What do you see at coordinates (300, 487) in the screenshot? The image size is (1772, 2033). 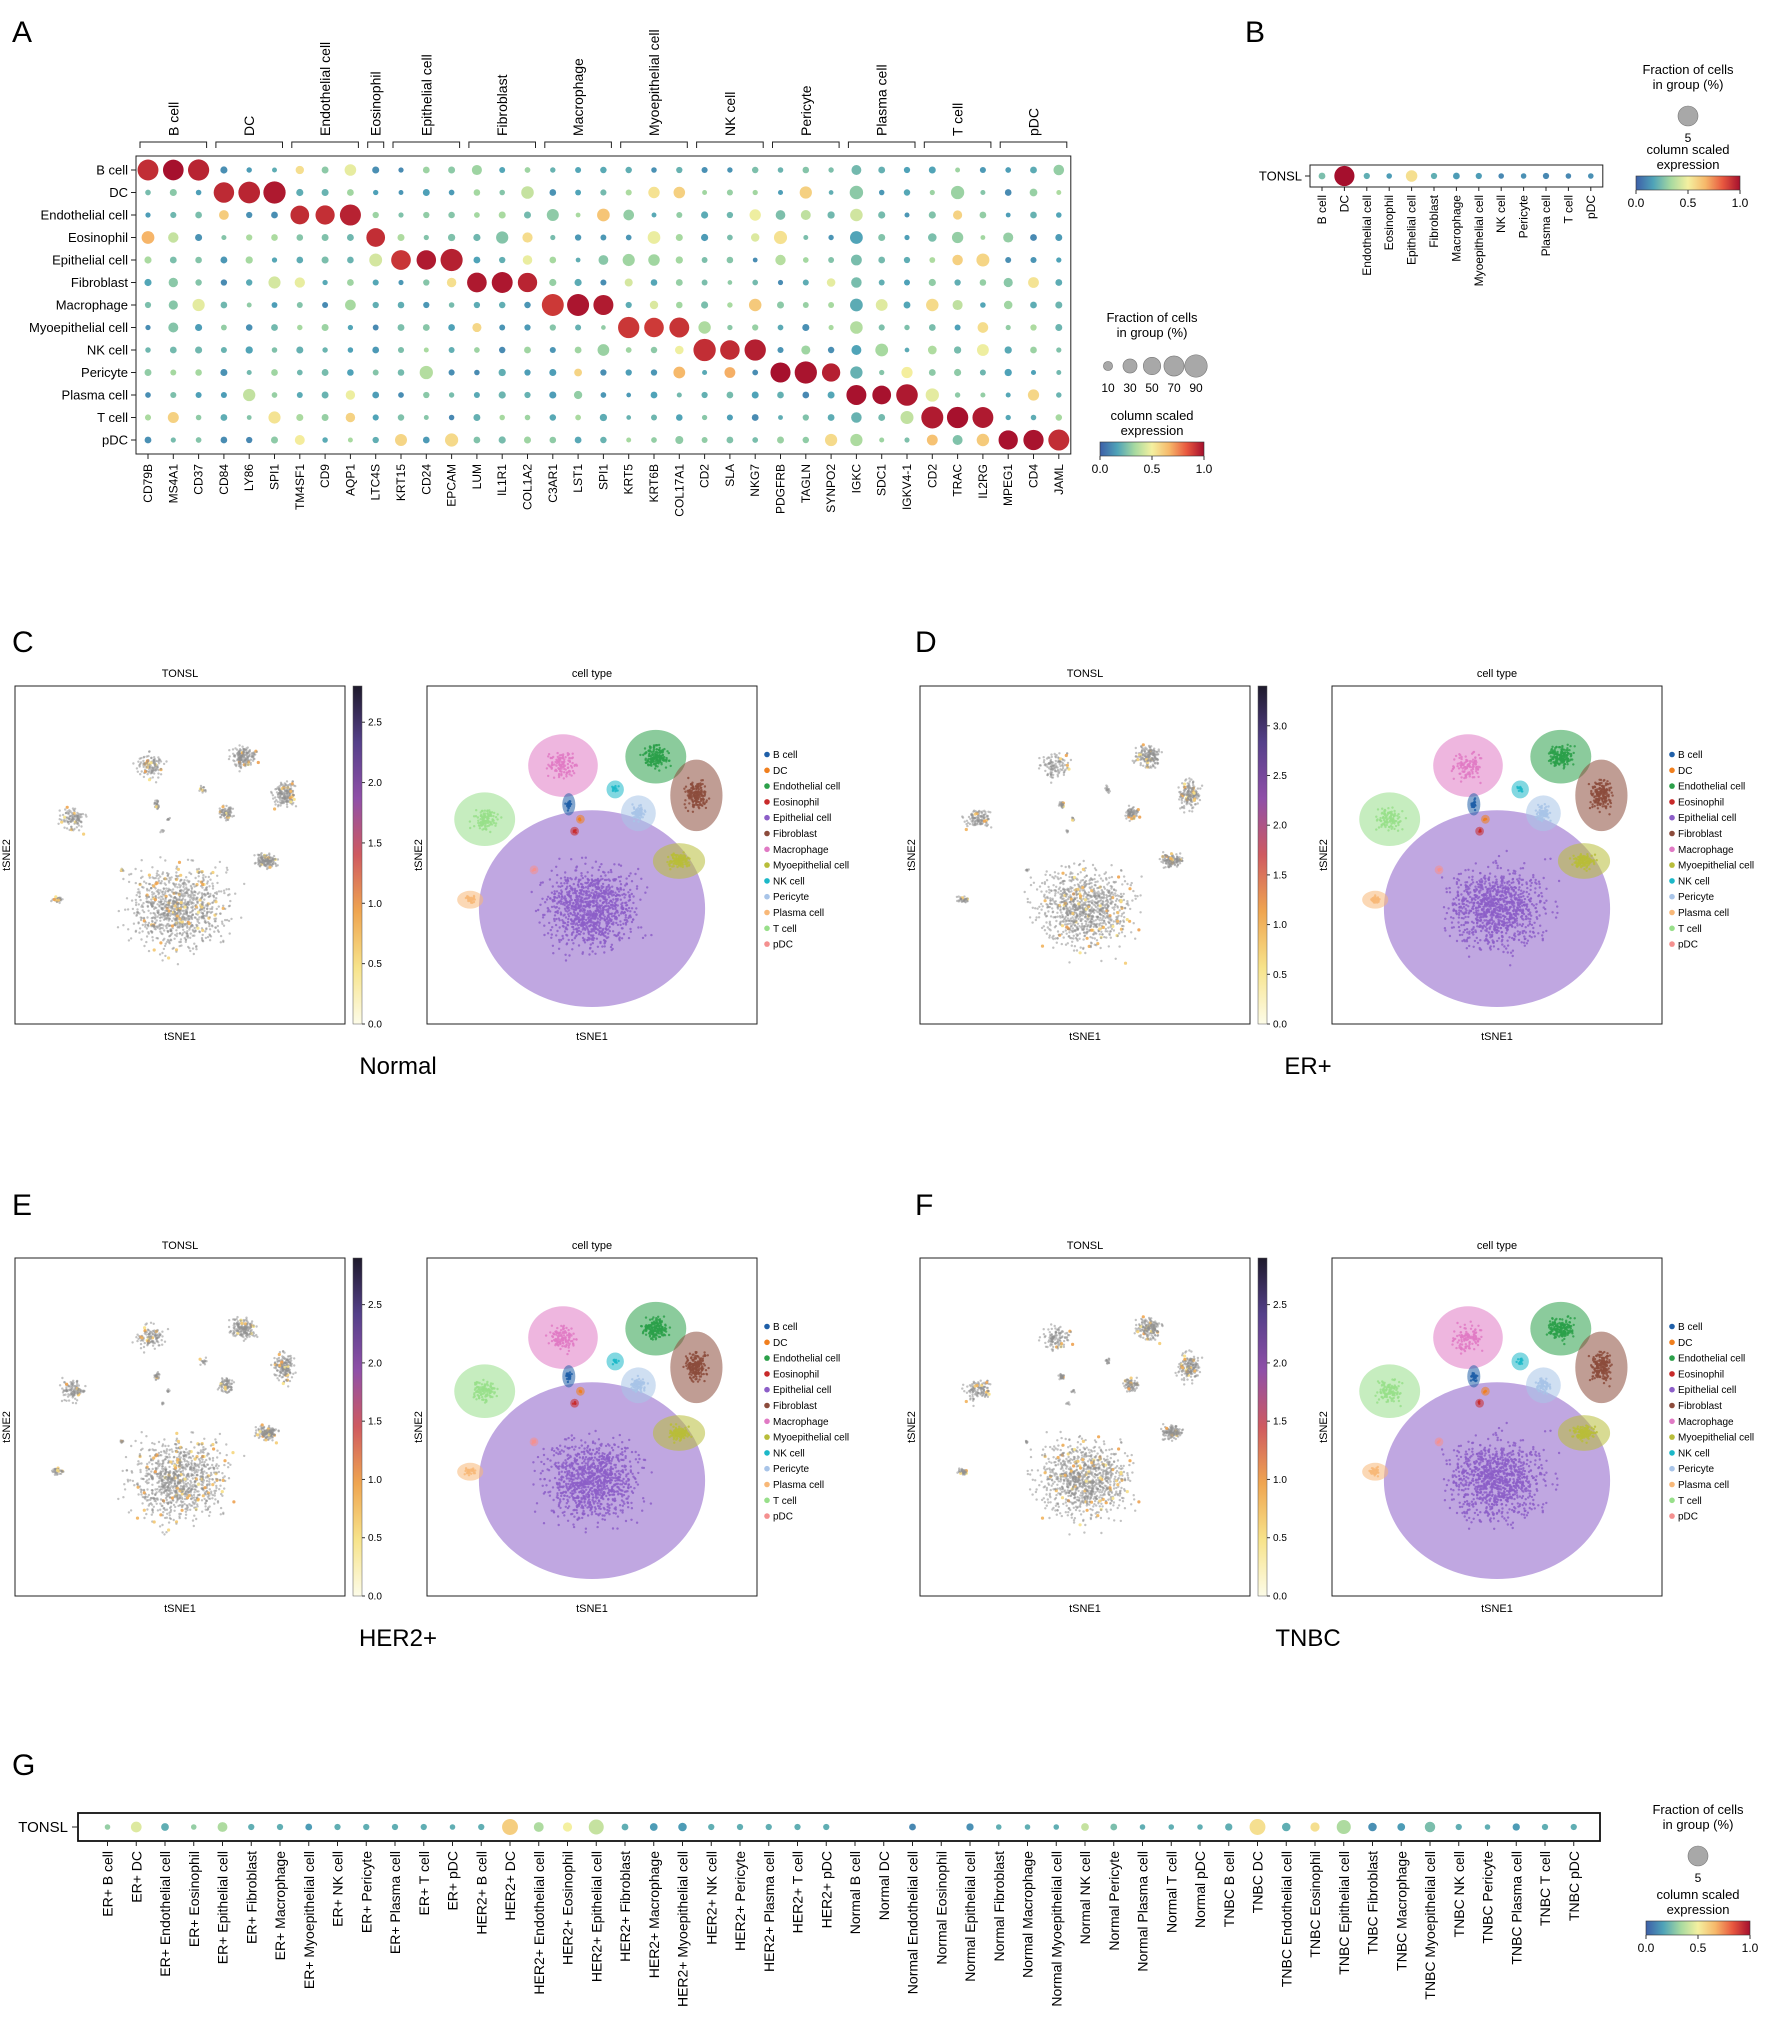 I see `gene-label: TM4SF1` at bounding box center [300, 487].